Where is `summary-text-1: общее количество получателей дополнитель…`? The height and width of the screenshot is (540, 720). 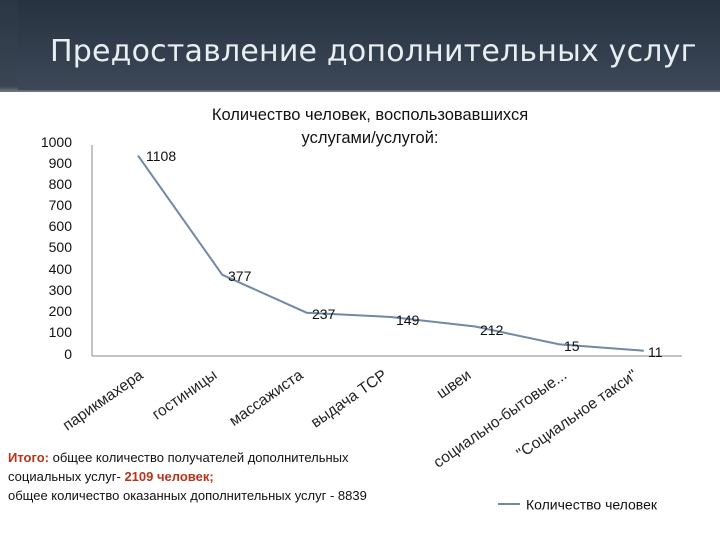 summary-text-1: общее количество получателей дополнитель… is located at coordinates (200, 457).